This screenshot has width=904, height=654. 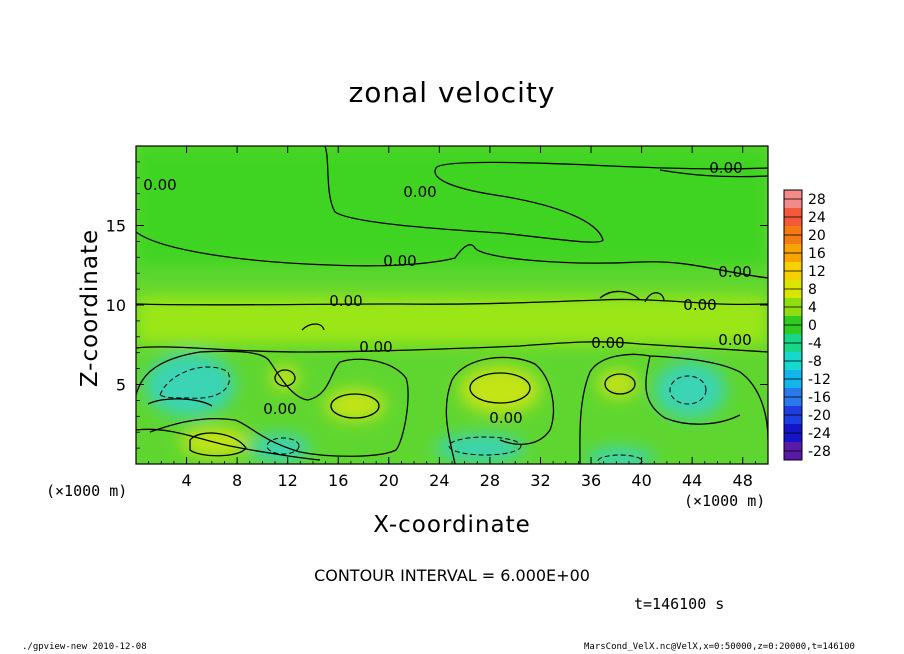 What do you see at coordinates (87, 491) in the screenshot?
I see `y-axis-unit: (×1000 m)` at bounding box center [87, 491].